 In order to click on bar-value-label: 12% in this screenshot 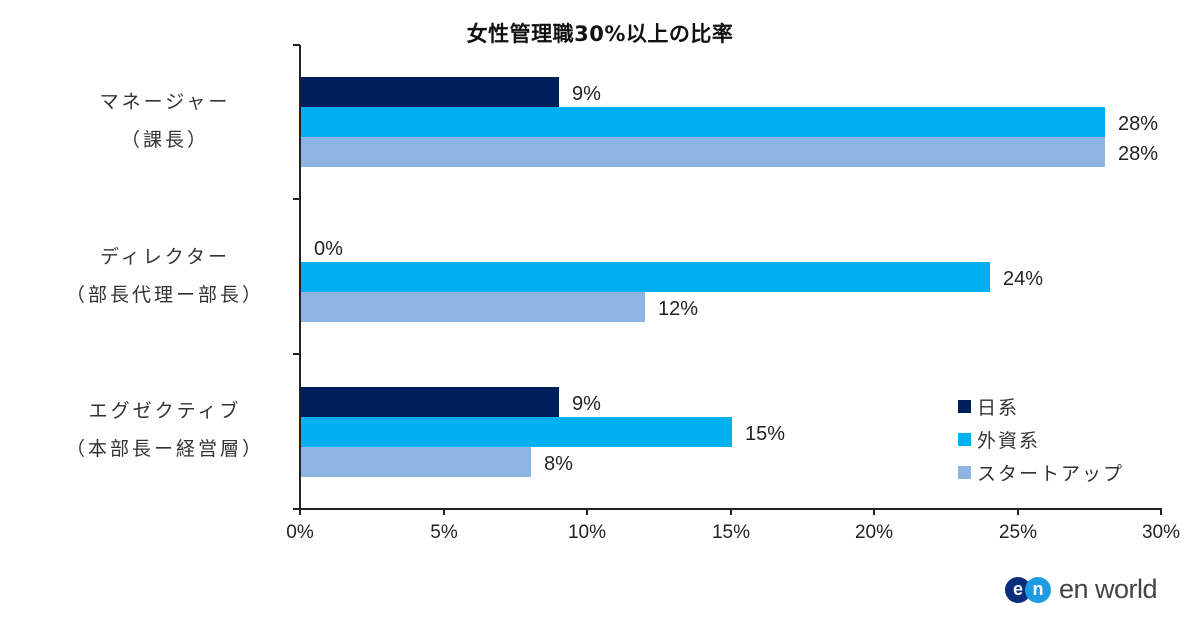, I will do `click(678, 309)`.